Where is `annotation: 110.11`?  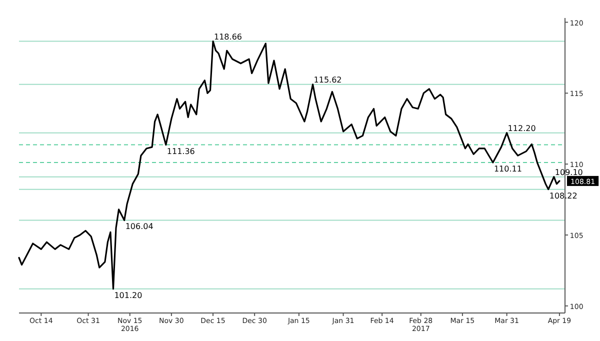
annotation: 110.11 is located at coordinates (508, 169).